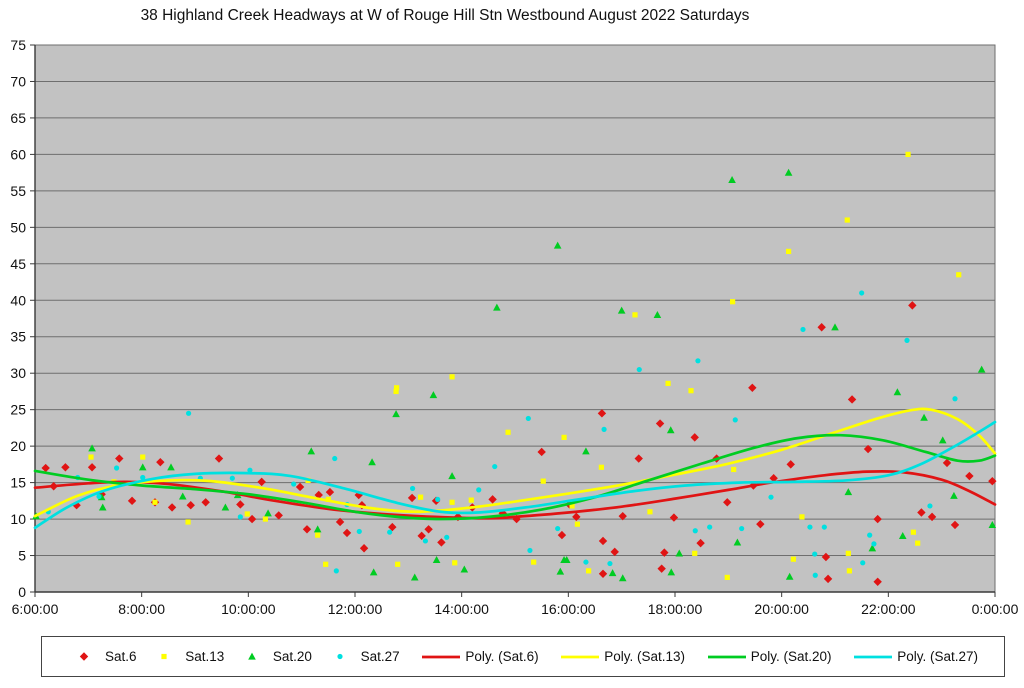  I want to click on legend-label: Poly. (Sat.6), so click(502, 656).